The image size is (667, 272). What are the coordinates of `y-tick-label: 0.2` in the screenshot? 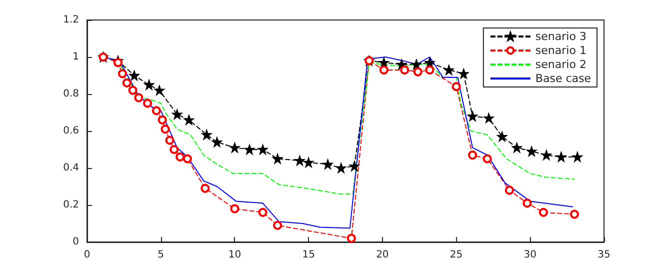 It's located at (71, 205).